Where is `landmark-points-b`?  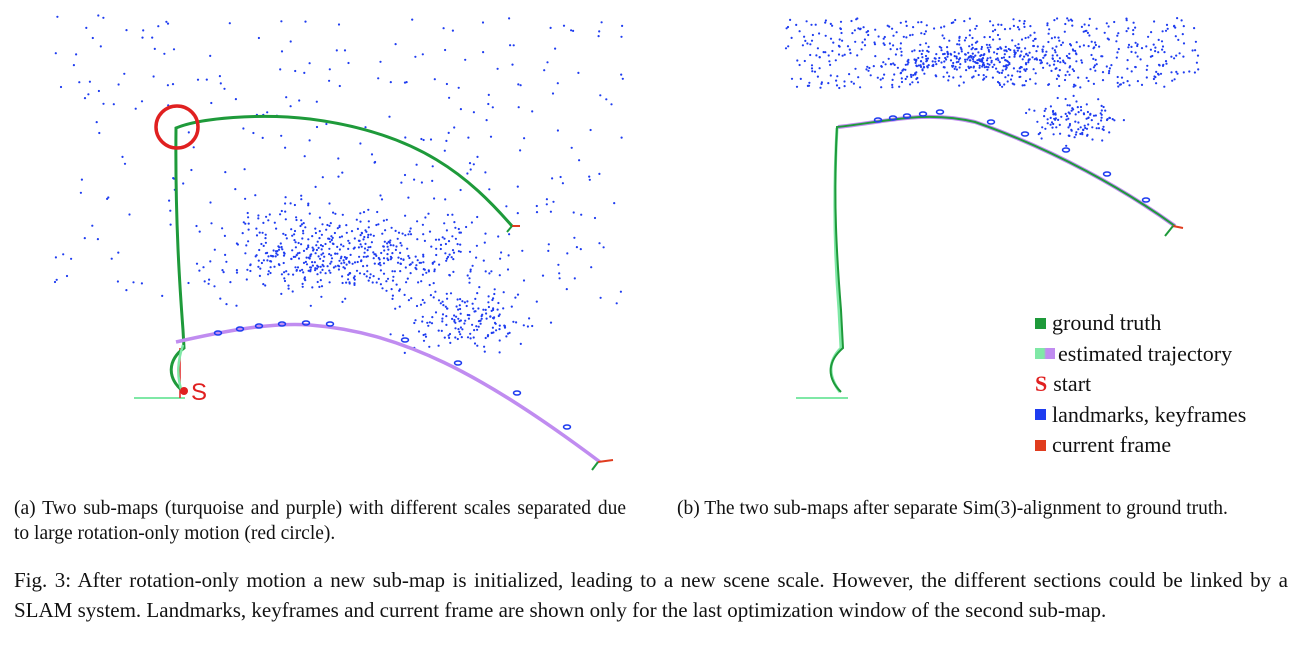 landmark-points-b is located at coordinates (992, 82).